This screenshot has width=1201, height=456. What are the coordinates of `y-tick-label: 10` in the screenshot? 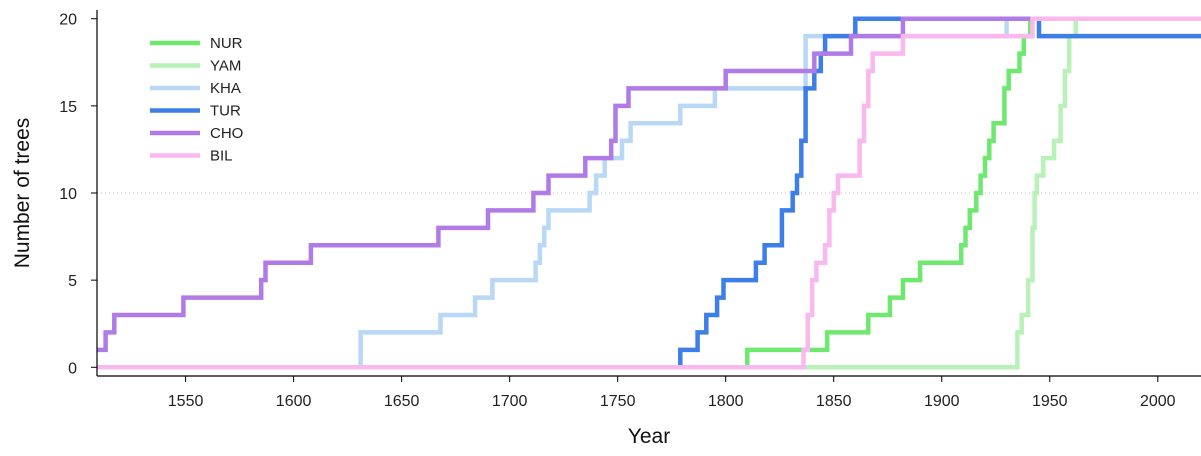 It's located at (68, 194).